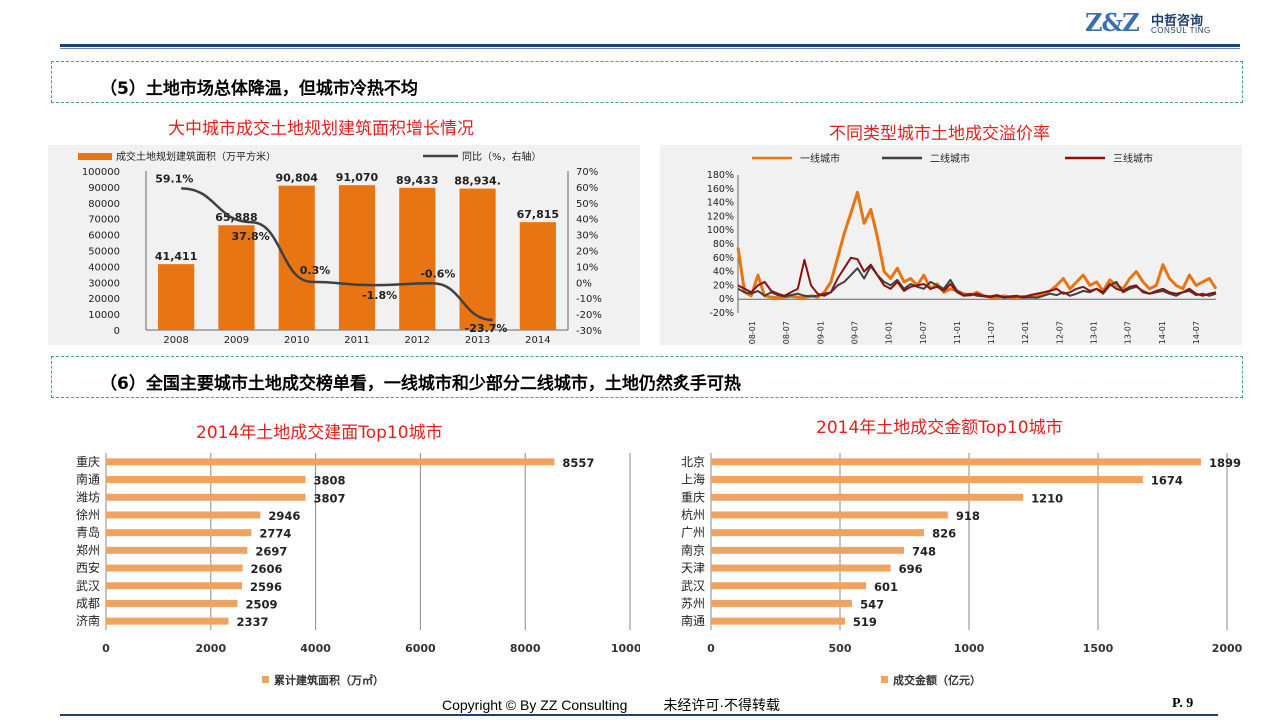 This screenshot has width=1280, height=720. What do you see at coordinates (104, 267) in the screenshot?
I see `chart1-ytick: 40000` at bounding box center [104, 267].